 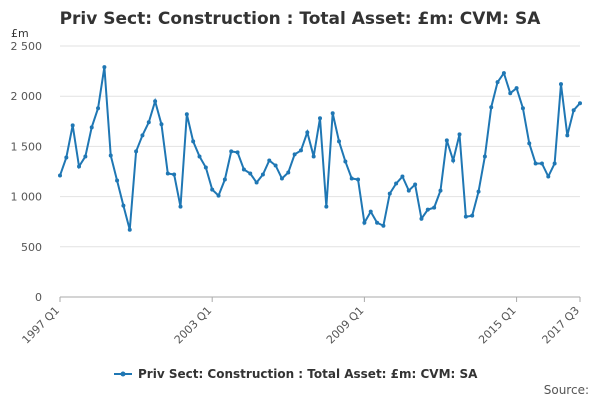 I want to click on legend-marker-swatch, so click(x=123, y=374).